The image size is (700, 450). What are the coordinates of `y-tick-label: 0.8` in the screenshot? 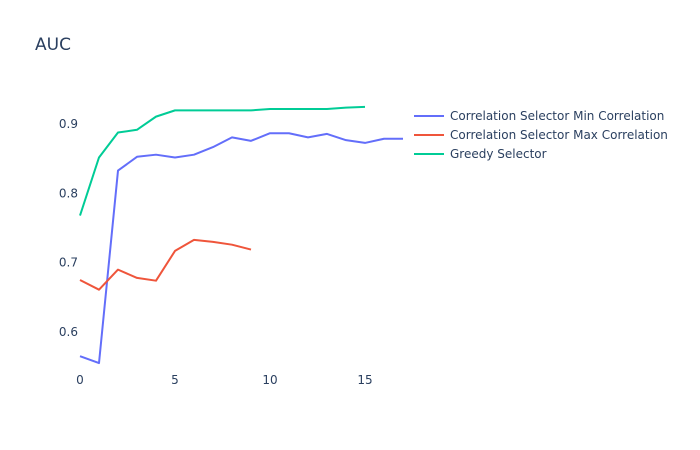 It's located at (68, 193).